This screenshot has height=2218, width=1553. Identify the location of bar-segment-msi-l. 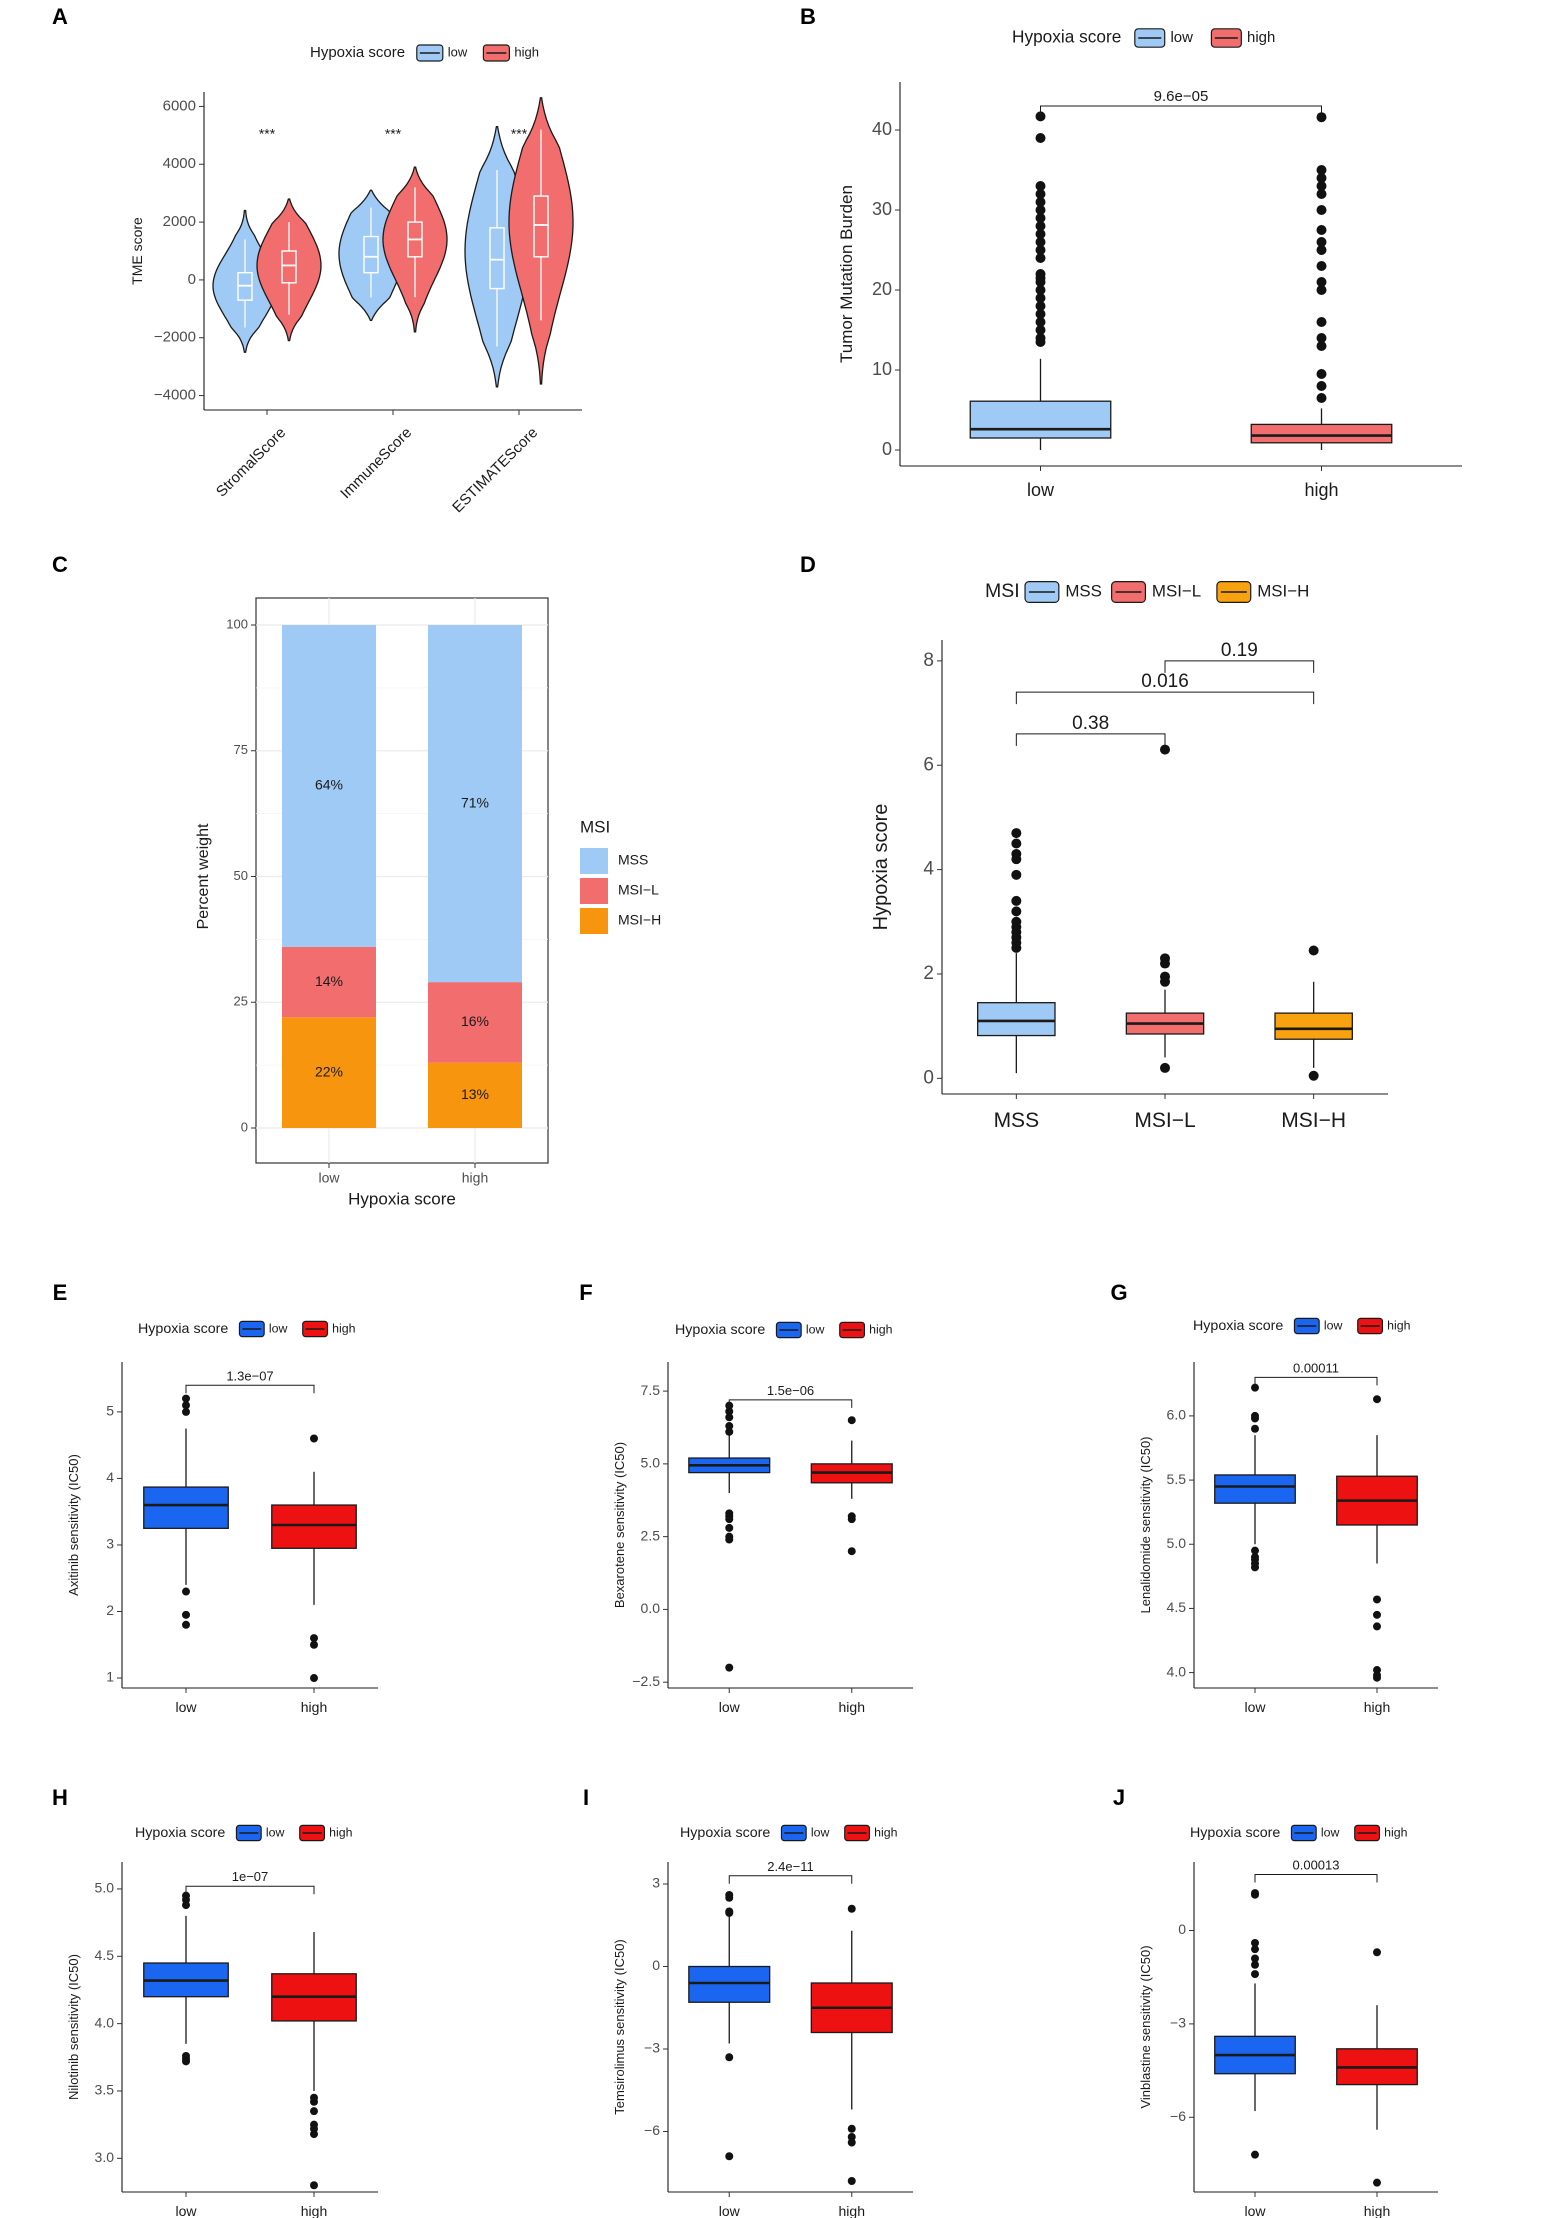
(475, 1022).